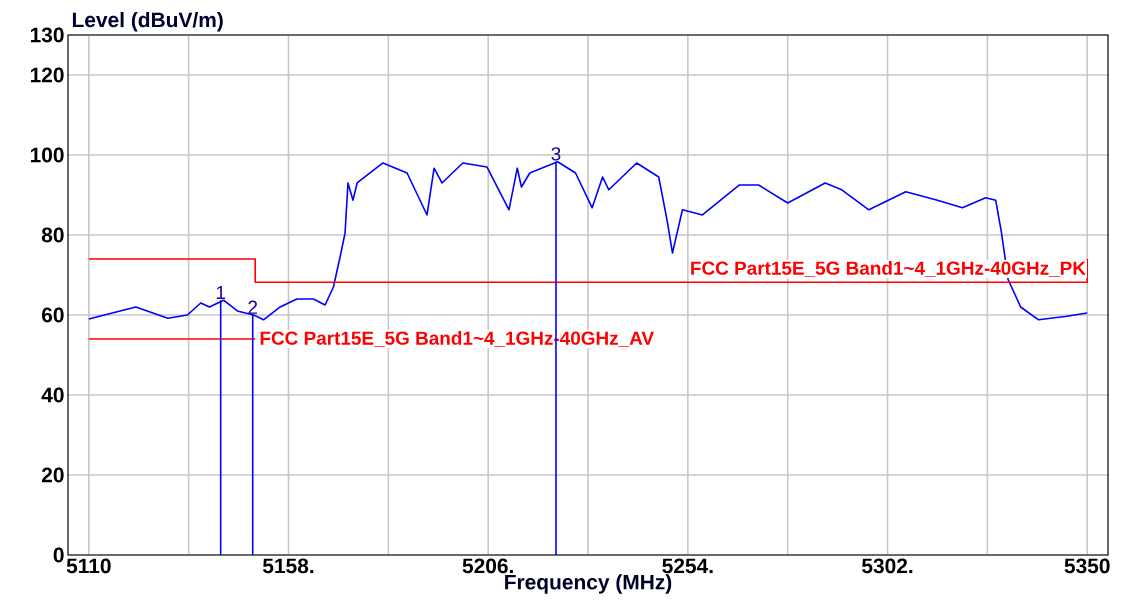 This screenshot has height=611, width=1133. I want to click on x-tick-label: 5254., so click(687, 566).